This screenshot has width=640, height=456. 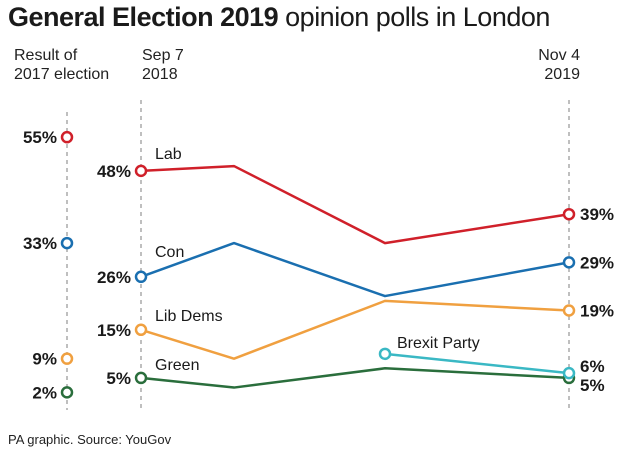 I want to click on header-end-line1: Nov 4, so click(x=559, y=55).